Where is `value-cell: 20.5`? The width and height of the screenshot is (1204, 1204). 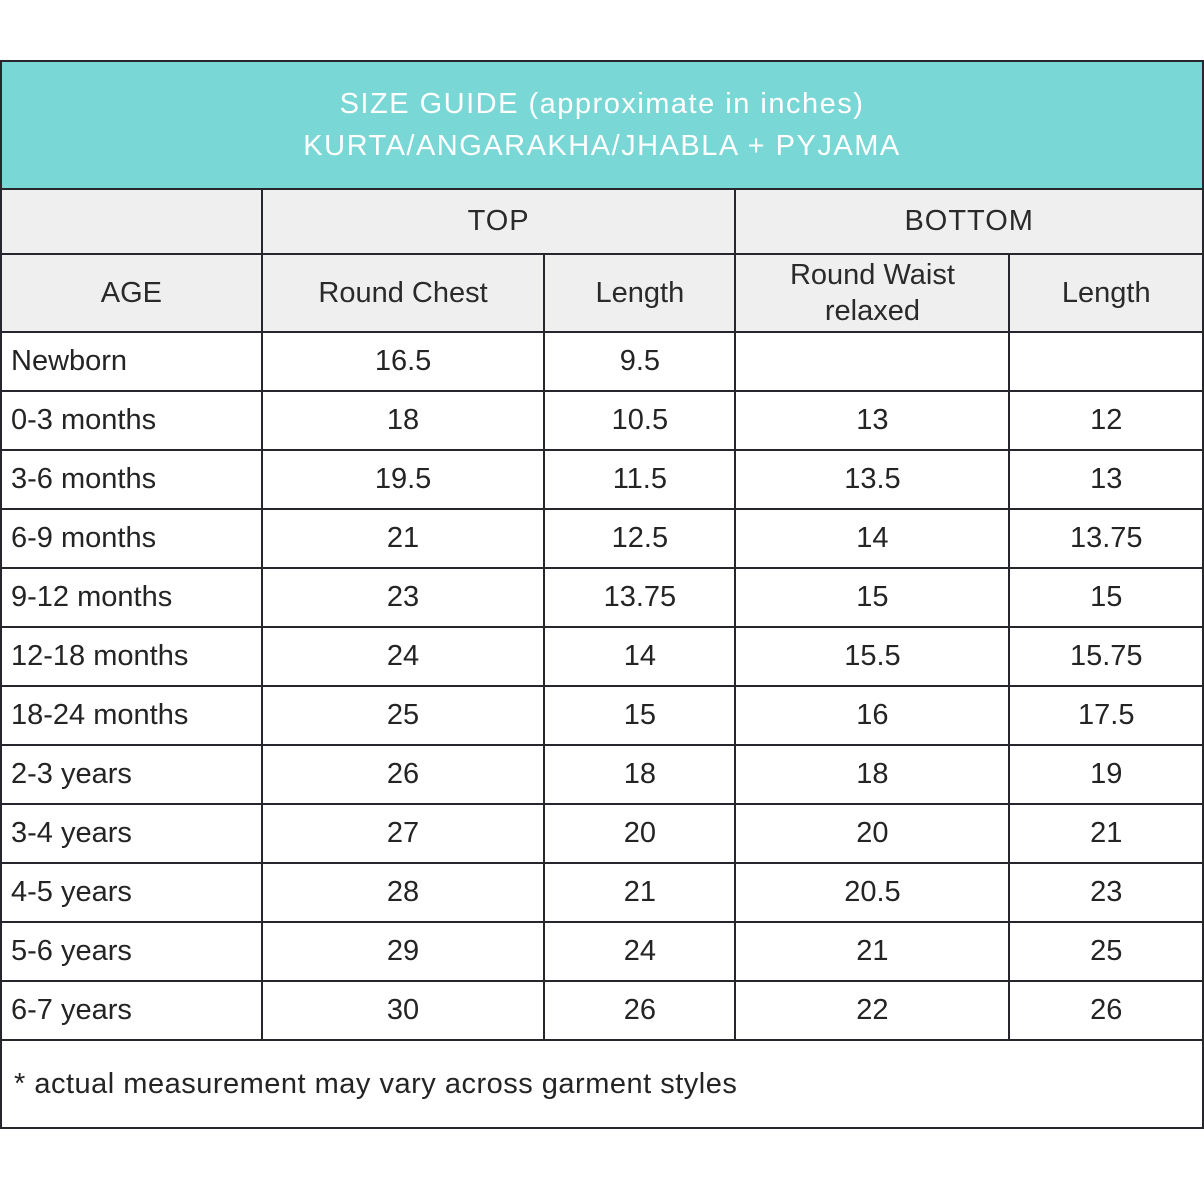
value-cell: 20.5 is located at coordinates (872, 892).